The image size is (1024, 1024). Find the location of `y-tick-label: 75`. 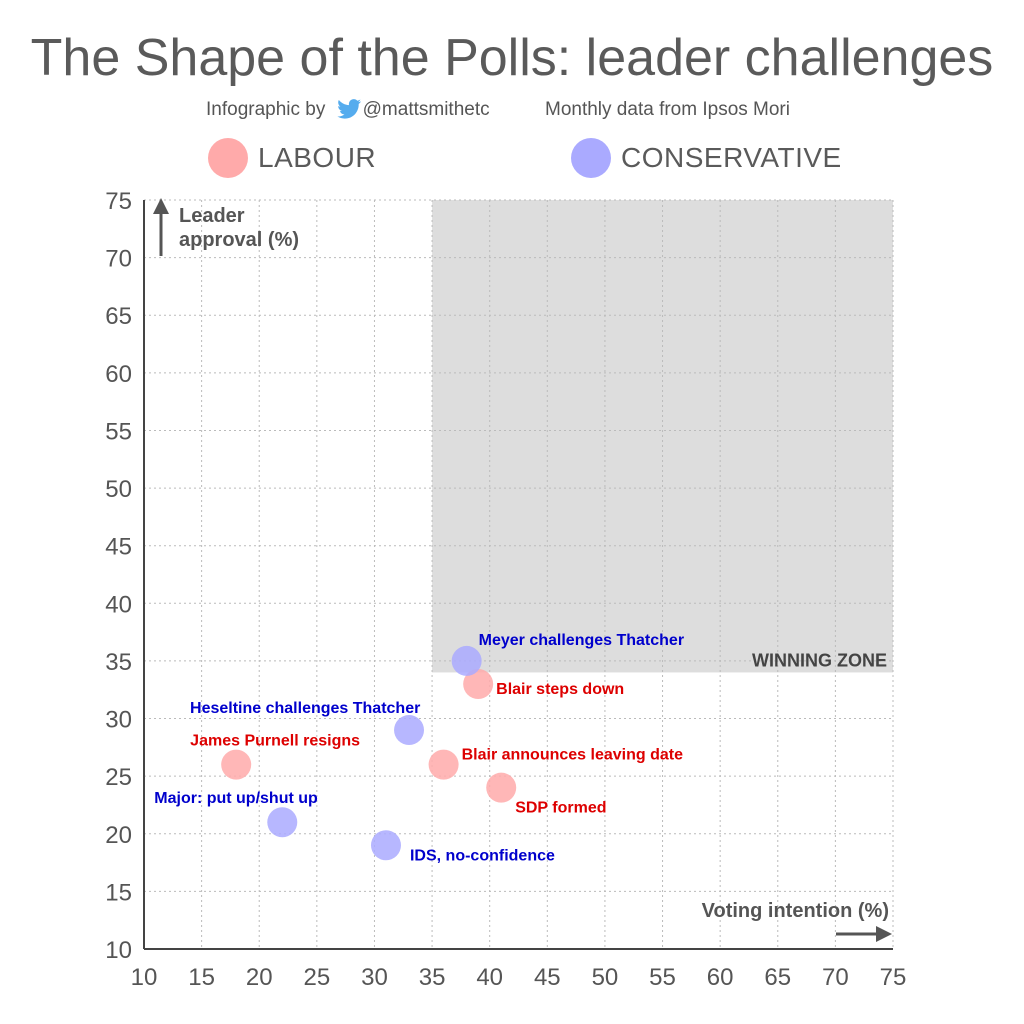

y-tick-label: 75 is located at coordinates (118, 201).